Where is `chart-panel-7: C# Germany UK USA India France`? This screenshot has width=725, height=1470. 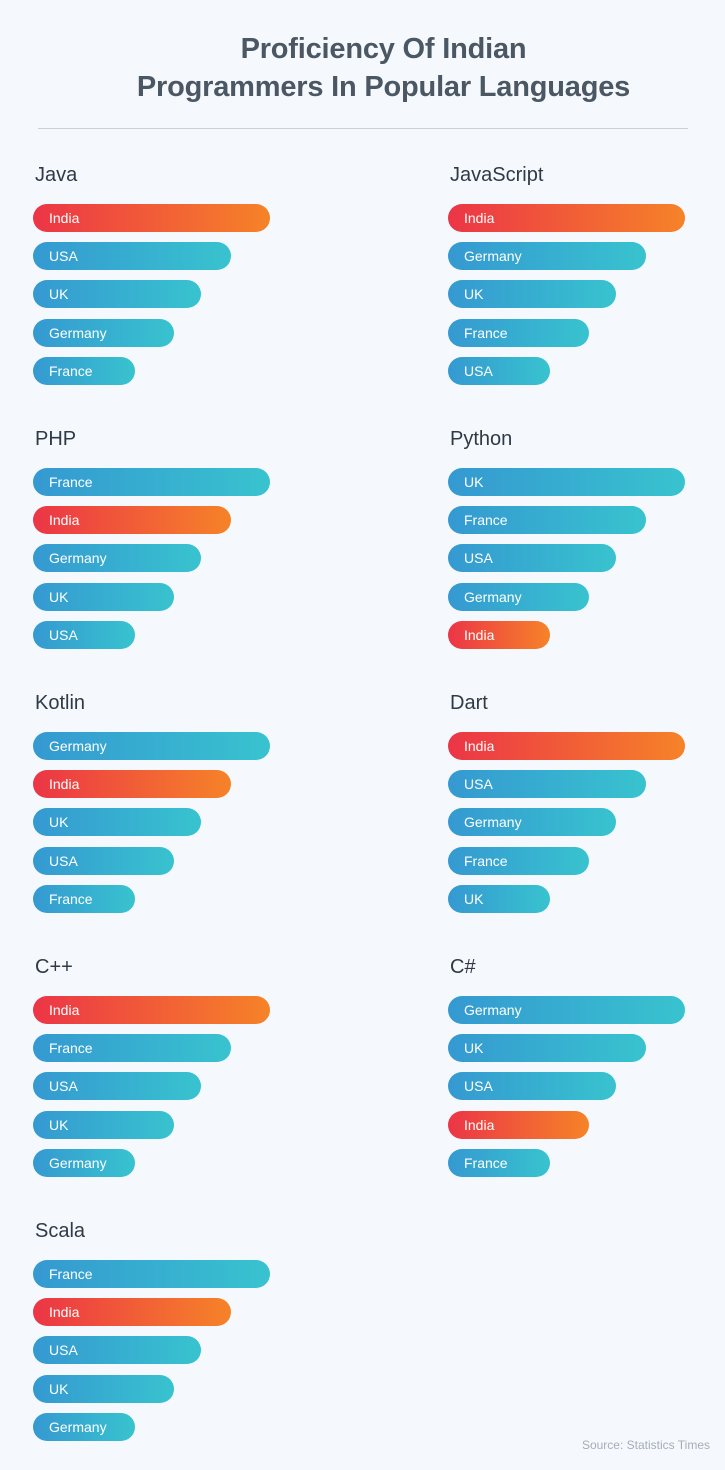
chart-panel-7: C# Germany UK USA India France is located at coordinates (578, 1075).